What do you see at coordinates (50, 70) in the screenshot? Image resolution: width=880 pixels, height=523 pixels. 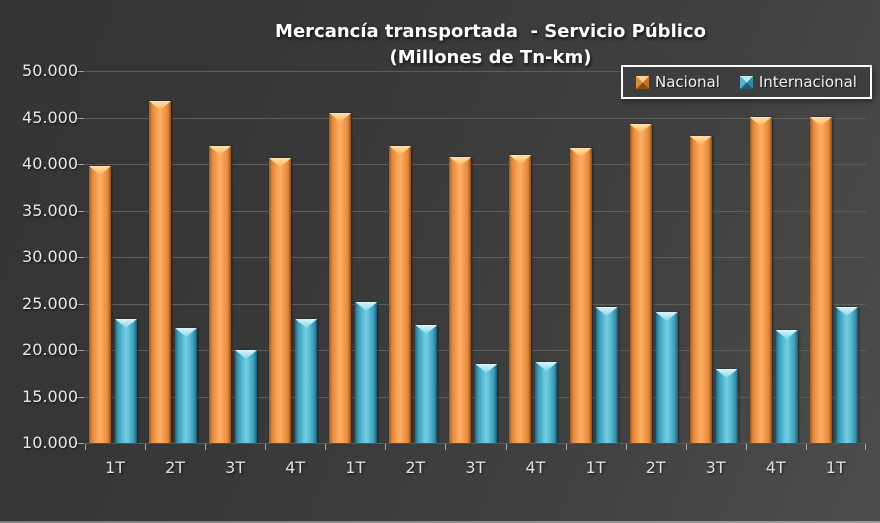 I see `y-axis-label: 50.000` at bounding box center [50, 70].